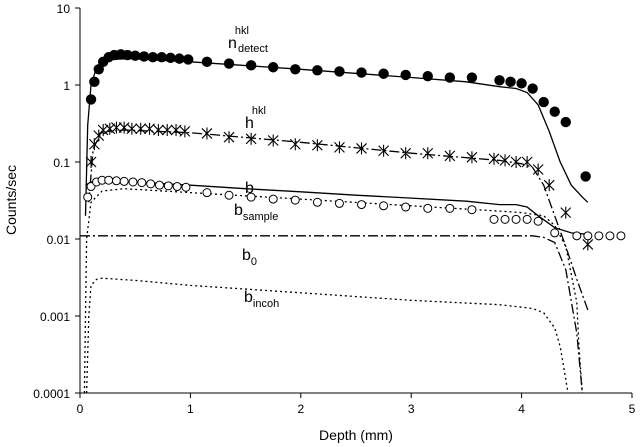  What do you see at coordinates (66, 86) in the screenshot?
I see `y-tick-label: 1` at bounding box center [66, 86].